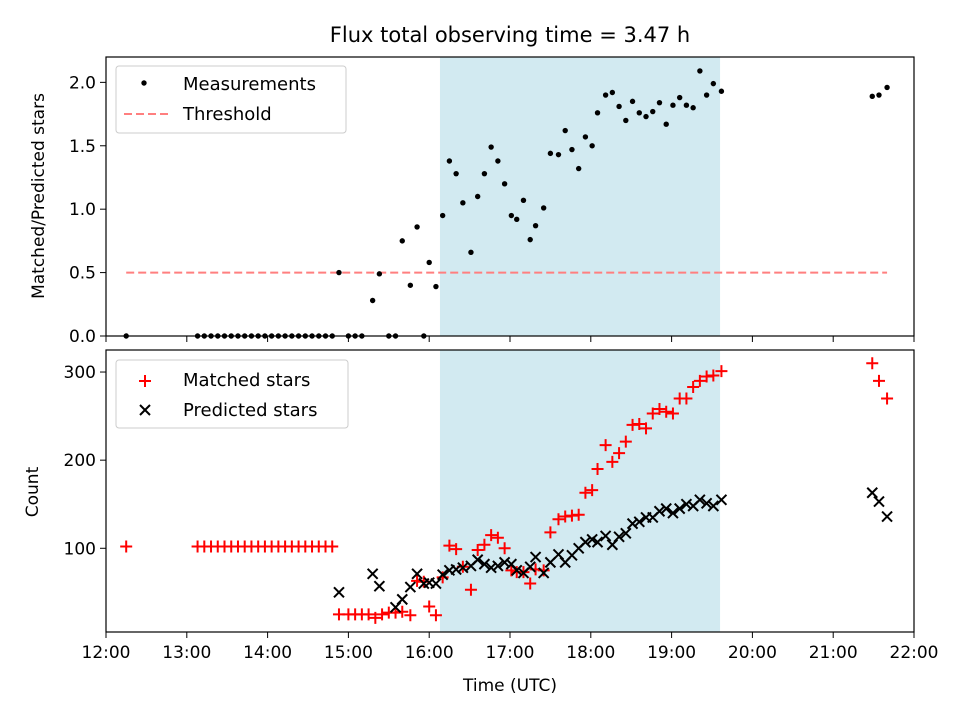 Image resolution: width=960 pixels, height=720 pixels. Describe the element at coordinates (186, 653) in the screenshot. I see `x-tick-label: 13:00` at that location.